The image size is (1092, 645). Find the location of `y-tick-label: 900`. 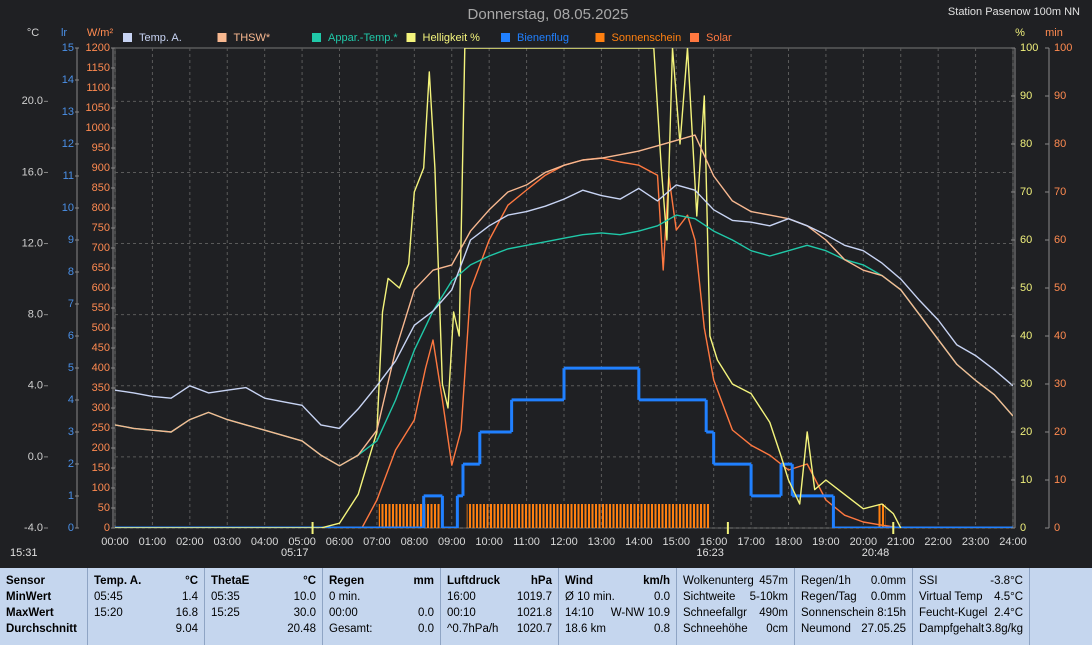

y-tick-label: 900 is located at coordinates (101, 168).